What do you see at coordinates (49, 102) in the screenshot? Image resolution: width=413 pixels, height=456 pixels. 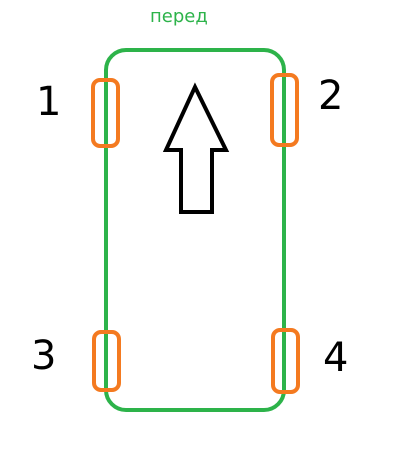 I see `wheel-number-1: 1` at bounding box center [49, 102].